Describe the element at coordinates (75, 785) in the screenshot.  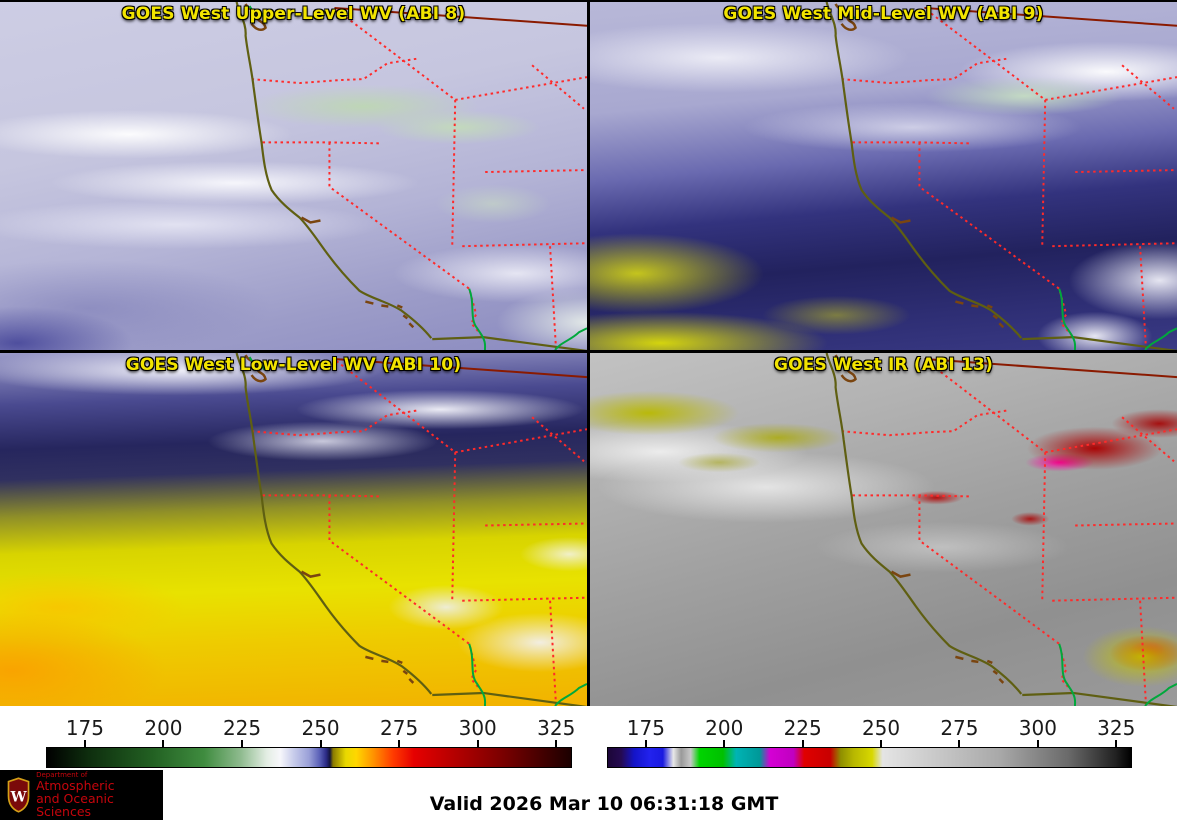
I see `logo-atmospheric-line: Atmospheric` at that location.